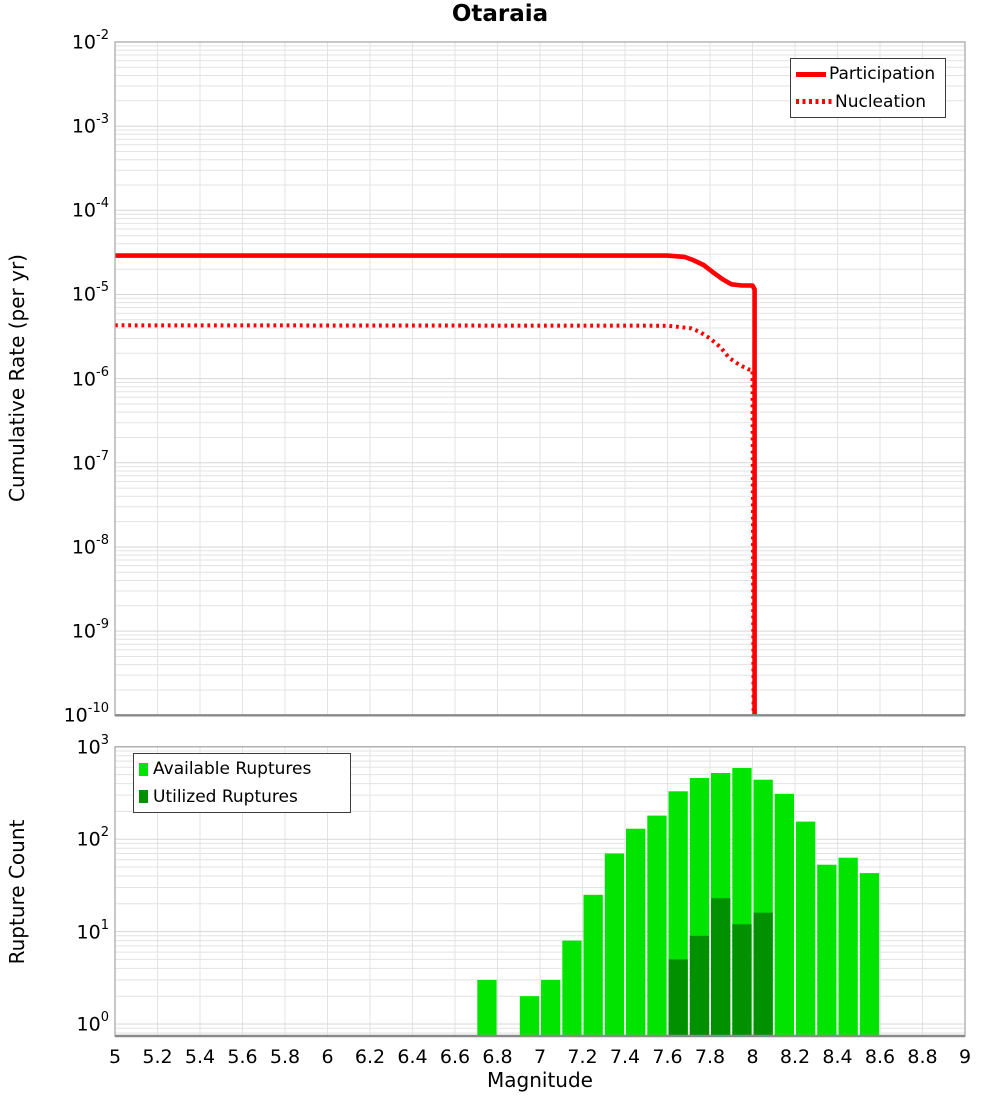 The image size is (1000, 1100). What do you see at coordinates (882, 74) in the screenshot?
I see `participation-legend-label: Participation` at bounding box center [882, 74].